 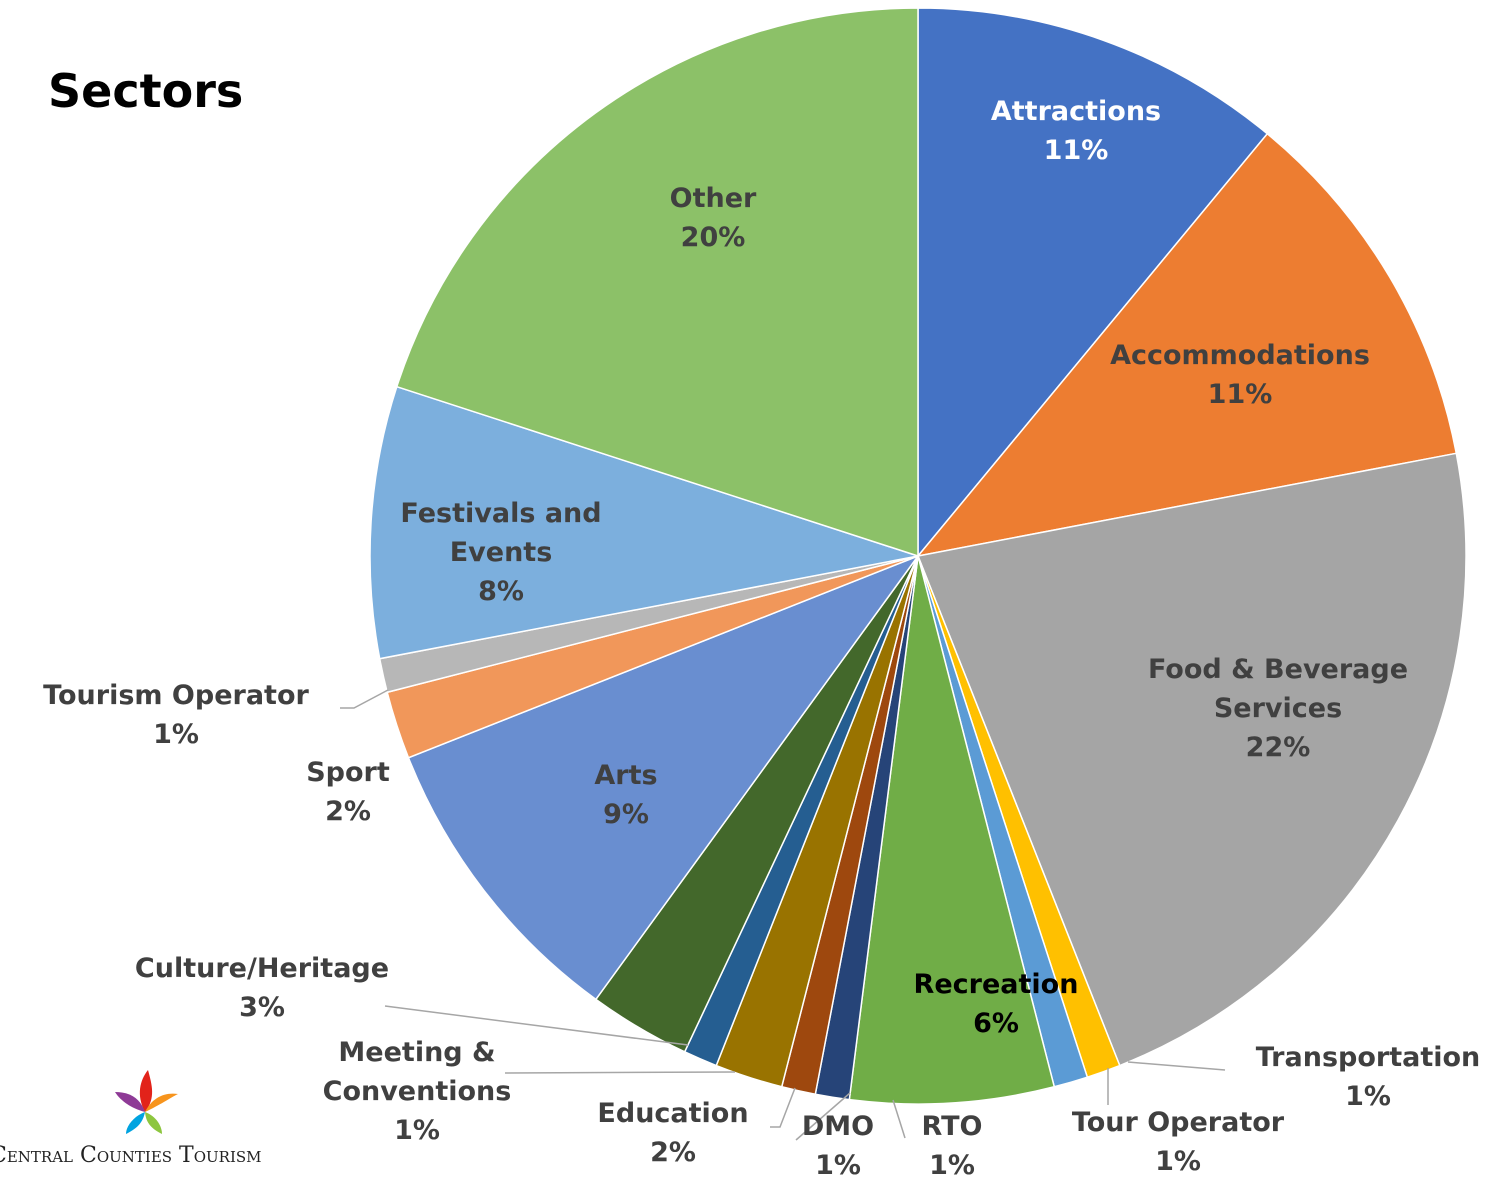 I want to click on category-label: Attractions, so click(x=1076, y=111).